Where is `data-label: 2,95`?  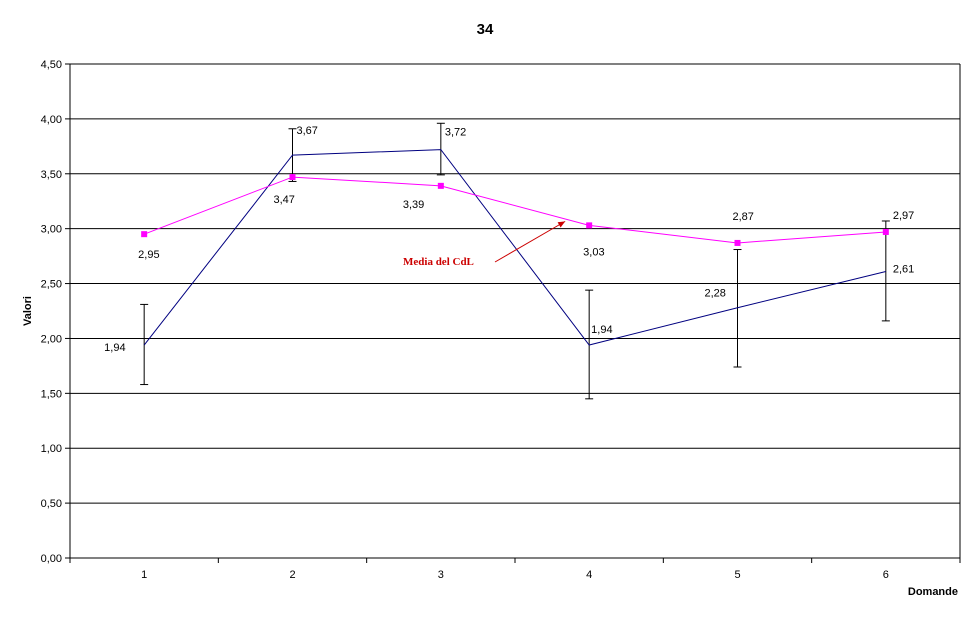 data-label: 2,95 is located at coordinates (148, 255).